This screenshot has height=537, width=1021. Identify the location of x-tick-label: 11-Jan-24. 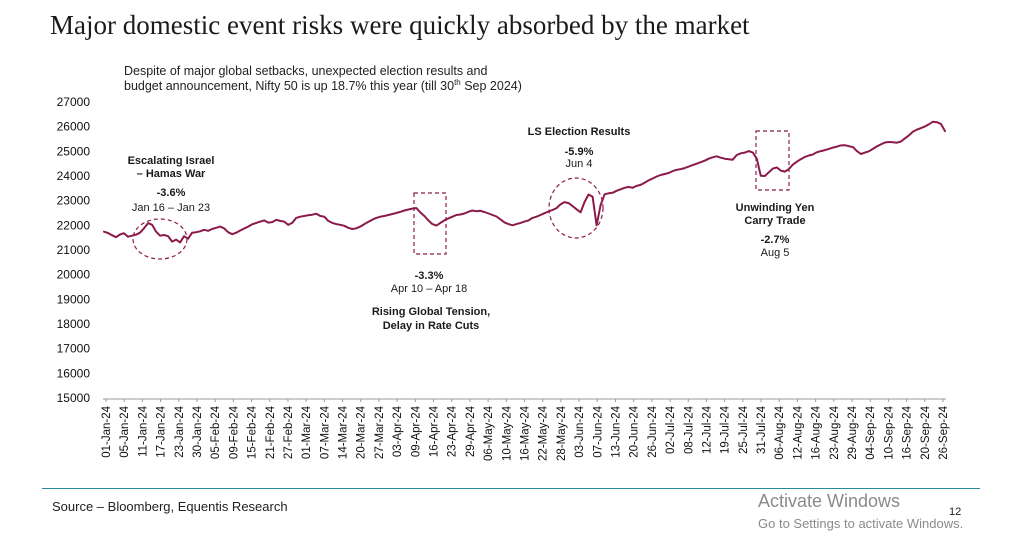
(143, 431).